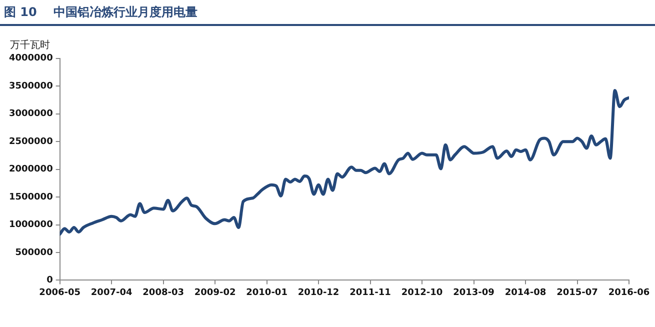 The image size is (655, 327). What do you see at coordinates (59, 293) in the screenshot?
I see `x-tick-label: 2006-05` at bounding box center [59, 293].